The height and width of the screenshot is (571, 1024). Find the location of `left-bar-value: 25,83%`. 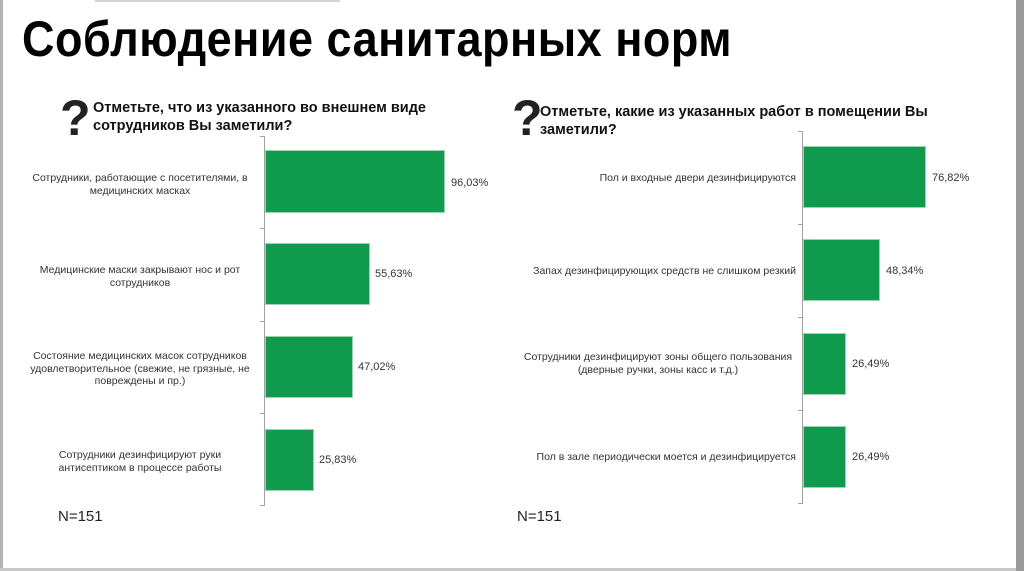

left-bar-value: 25,83% is located at coordinates (338, 460).